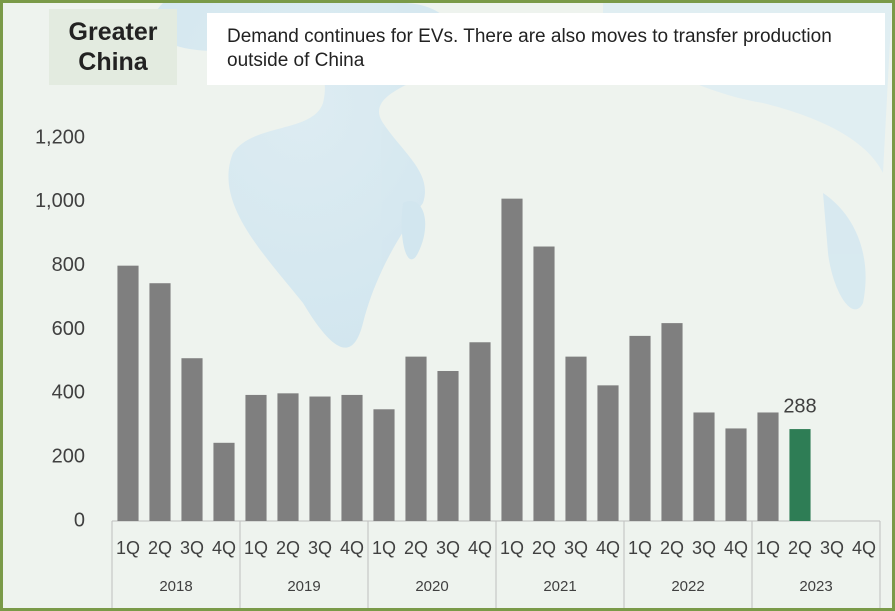 This screenshot has height=611, width=895. What do you see at coordinates (68, 329) in the screenshot?
I see `y-tick-label: 600` at bounding box center [68, 329].